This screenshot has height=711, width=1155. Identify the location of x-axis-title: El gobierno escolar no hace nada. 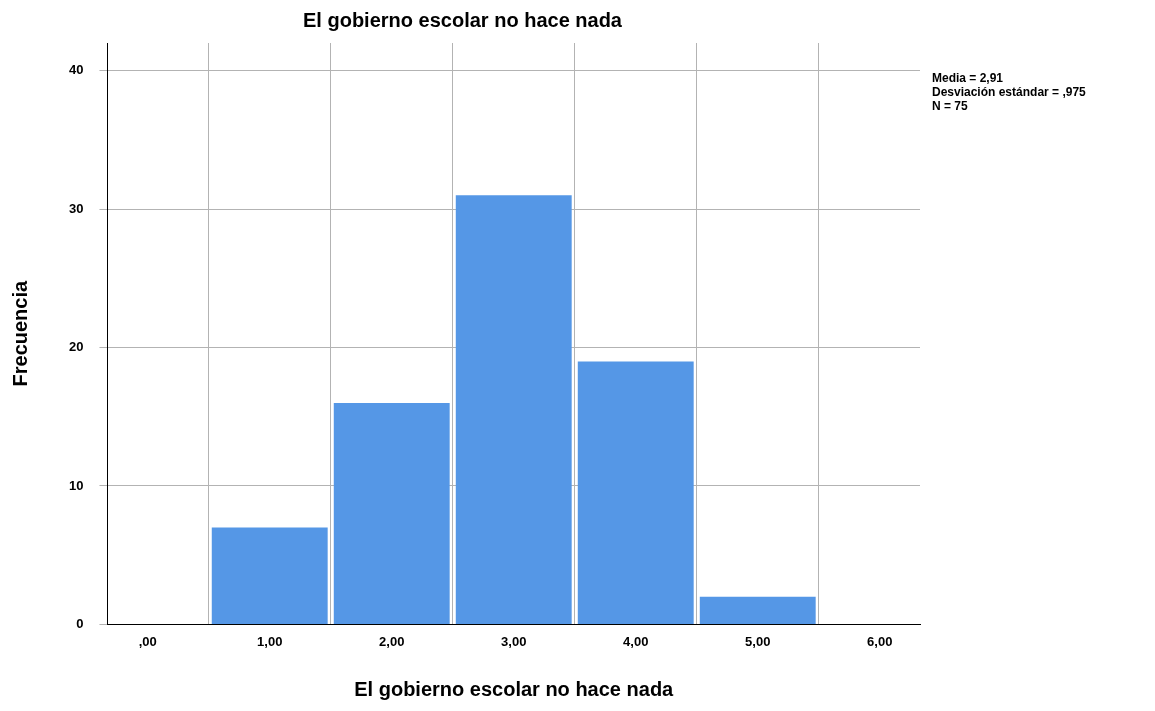
(514, 688).